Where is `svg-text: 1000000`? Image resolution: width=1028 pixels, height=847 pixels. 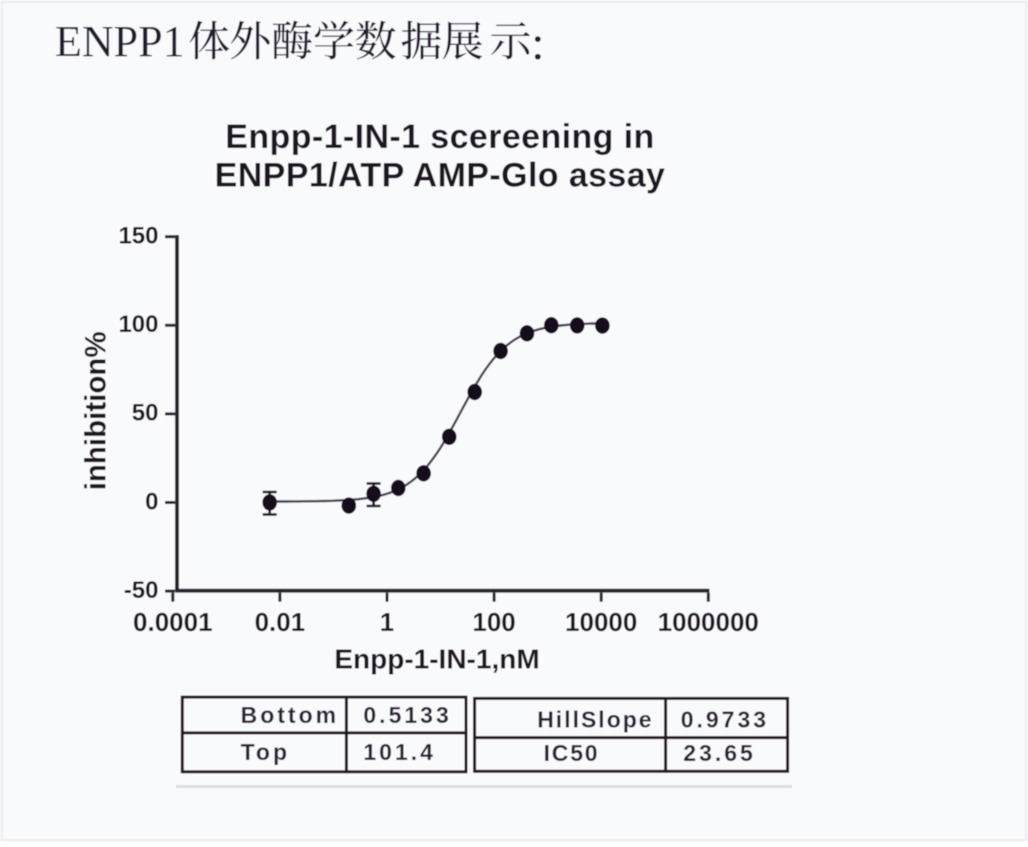 svg-text: 1000000 is located at coordinates (708, 622).